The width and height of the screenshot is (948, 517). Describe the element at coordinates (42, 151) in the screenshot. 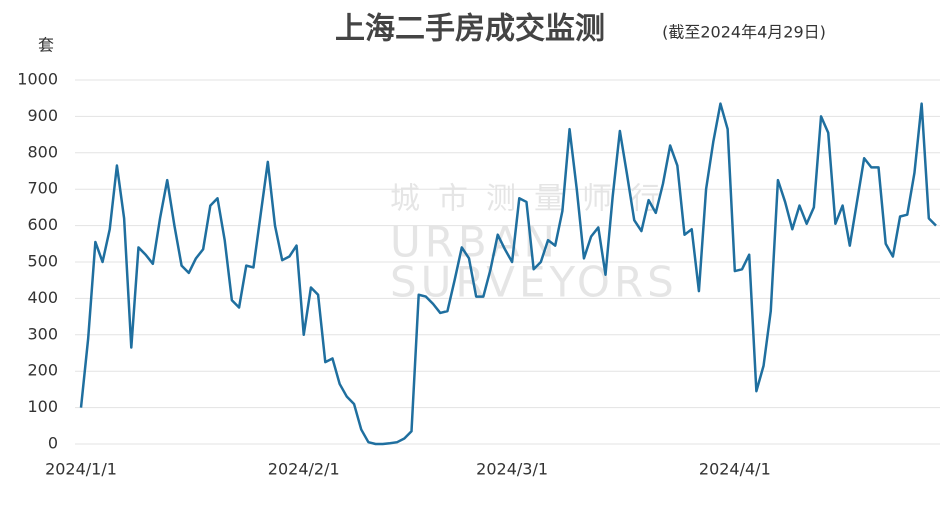

I see `y-tick-label: 800` at that location.